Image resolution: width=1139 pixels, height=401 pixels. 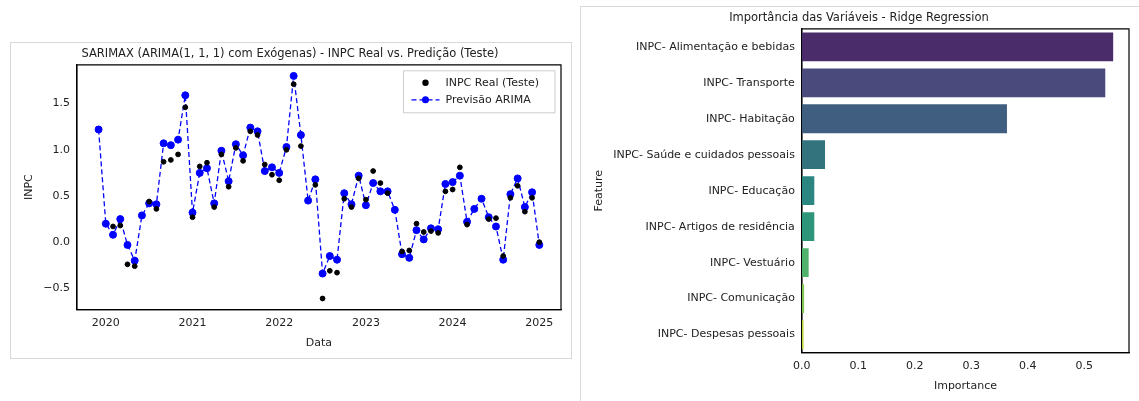 What do you see at coordinates (802, 366) in the screenshot?
I see `x-tick-label: 0.0` at bounding box center [802, 366].